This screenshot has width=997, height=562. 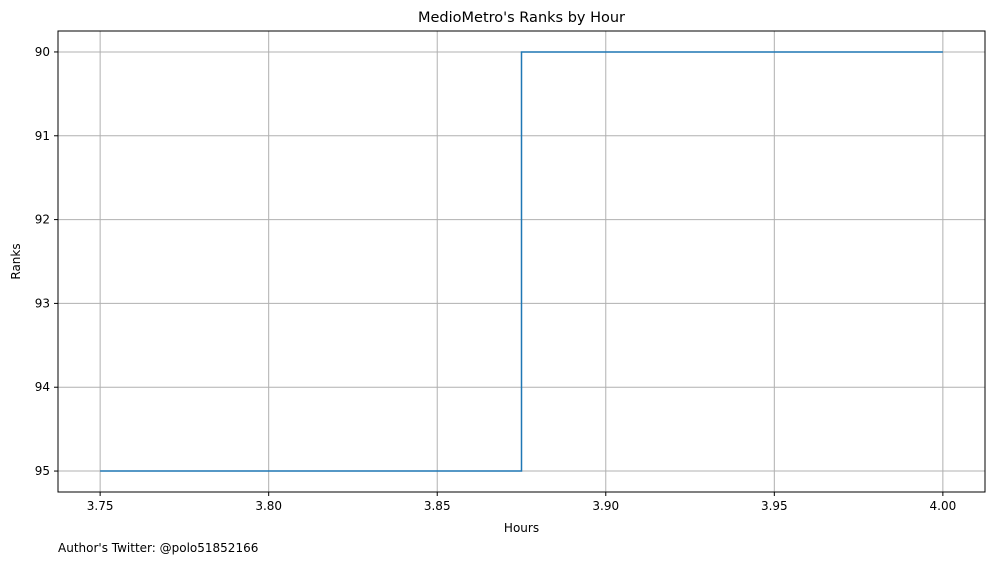 I want to click on x-tick-label: 3.95, so click(x=774, y=506).